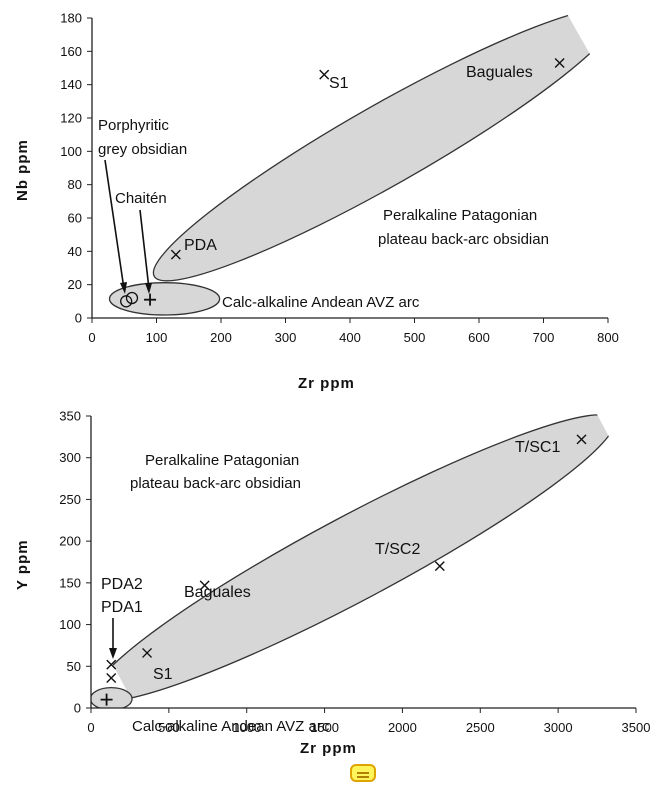  Describe the element at coordinates (200, 245) in the screenshot. I see `point-label-pda: PDA` at that location.